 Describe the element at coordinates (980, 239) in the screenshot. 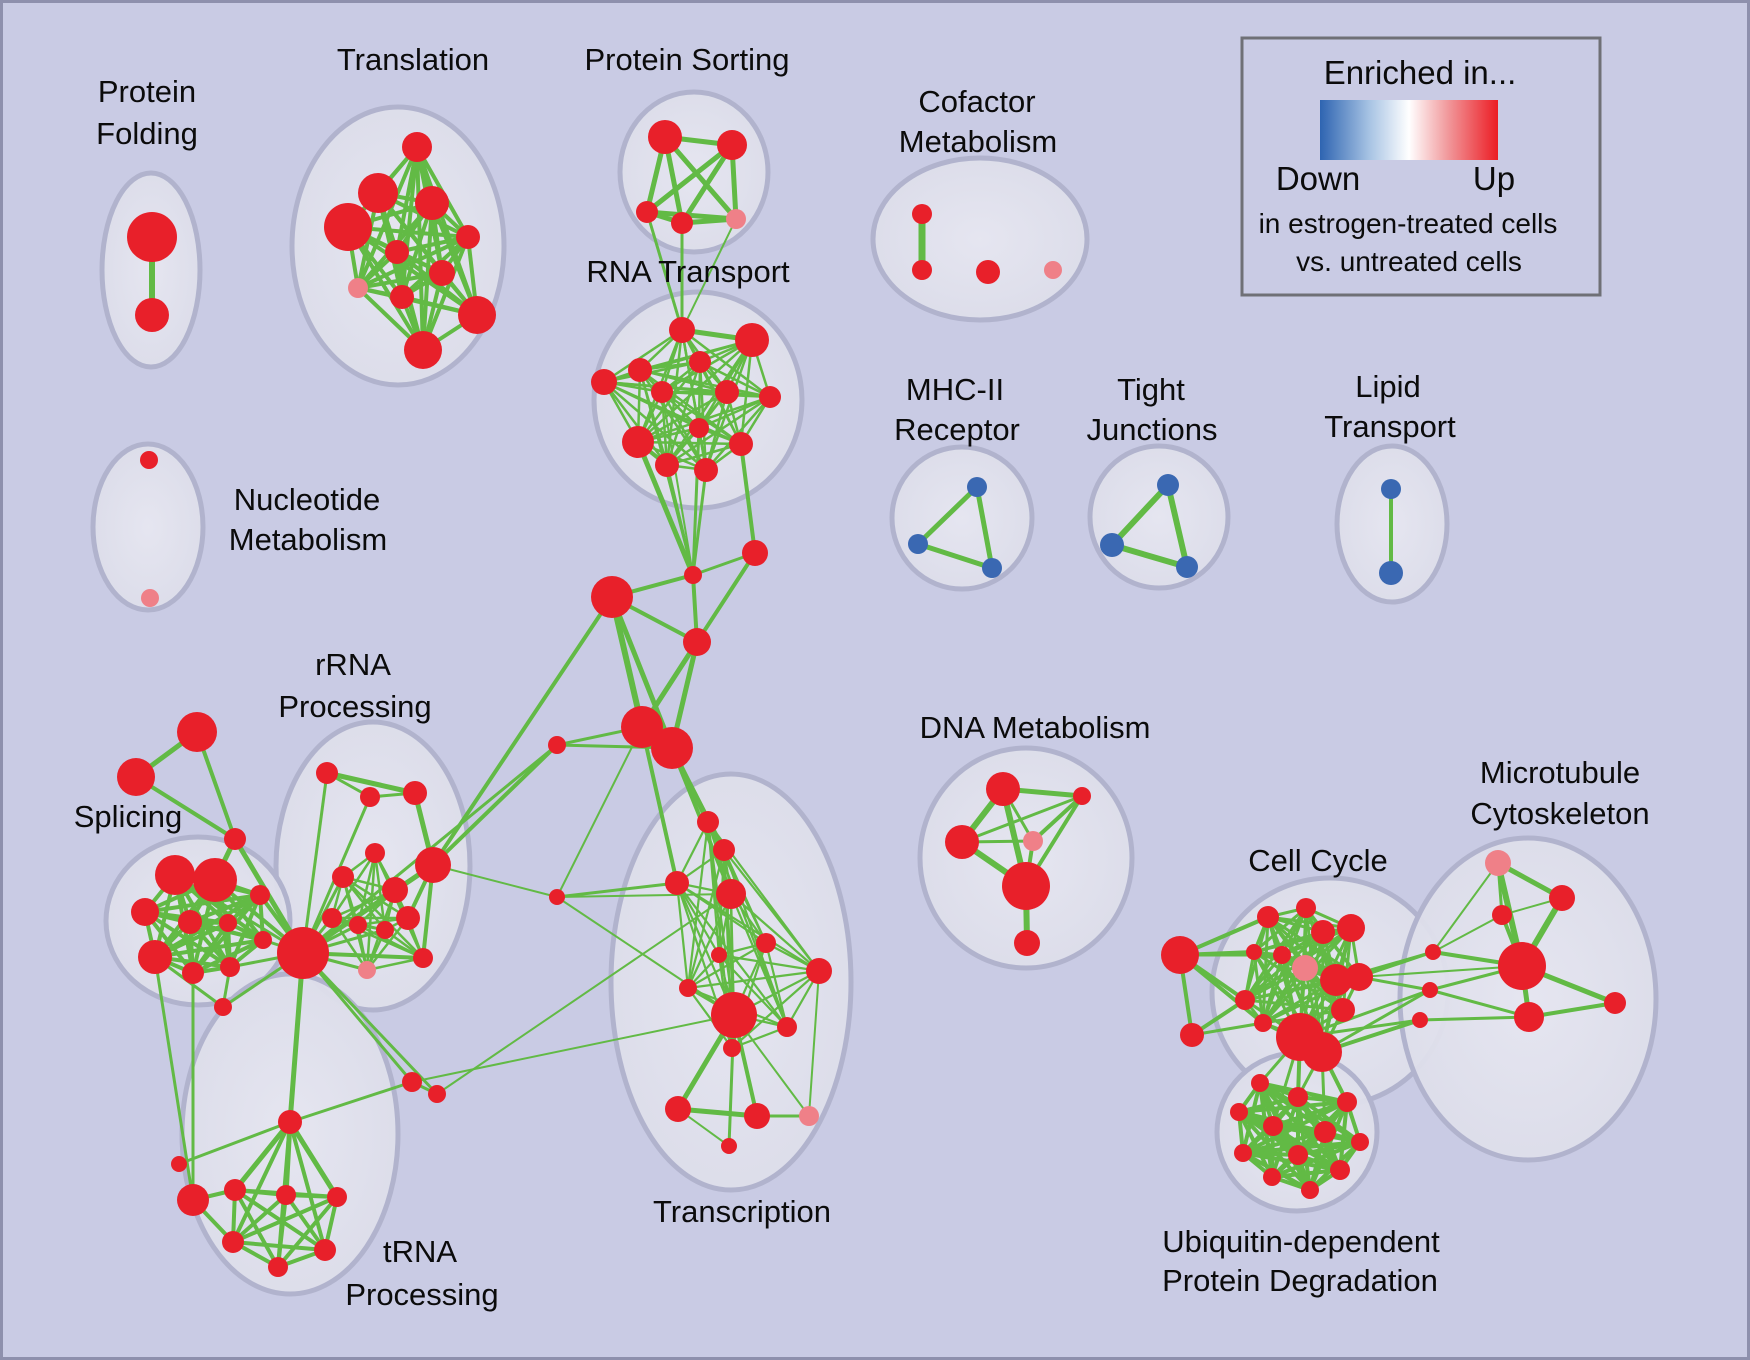

I see `cluster-ellipse-cofactor-metabolism` at that location.